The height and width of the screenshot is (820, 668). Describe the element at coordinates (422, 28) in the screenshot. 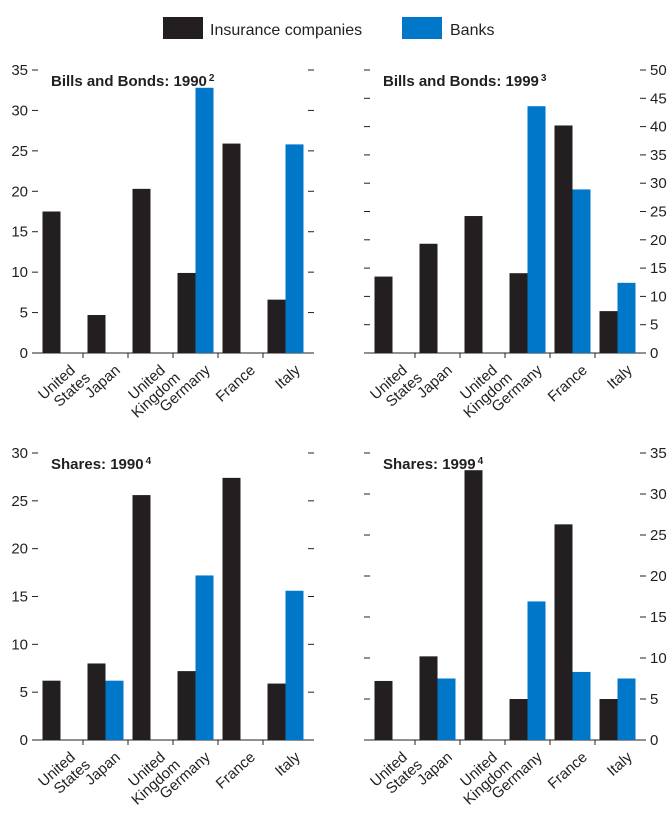

I see `legend-swatch-banks` at that location.